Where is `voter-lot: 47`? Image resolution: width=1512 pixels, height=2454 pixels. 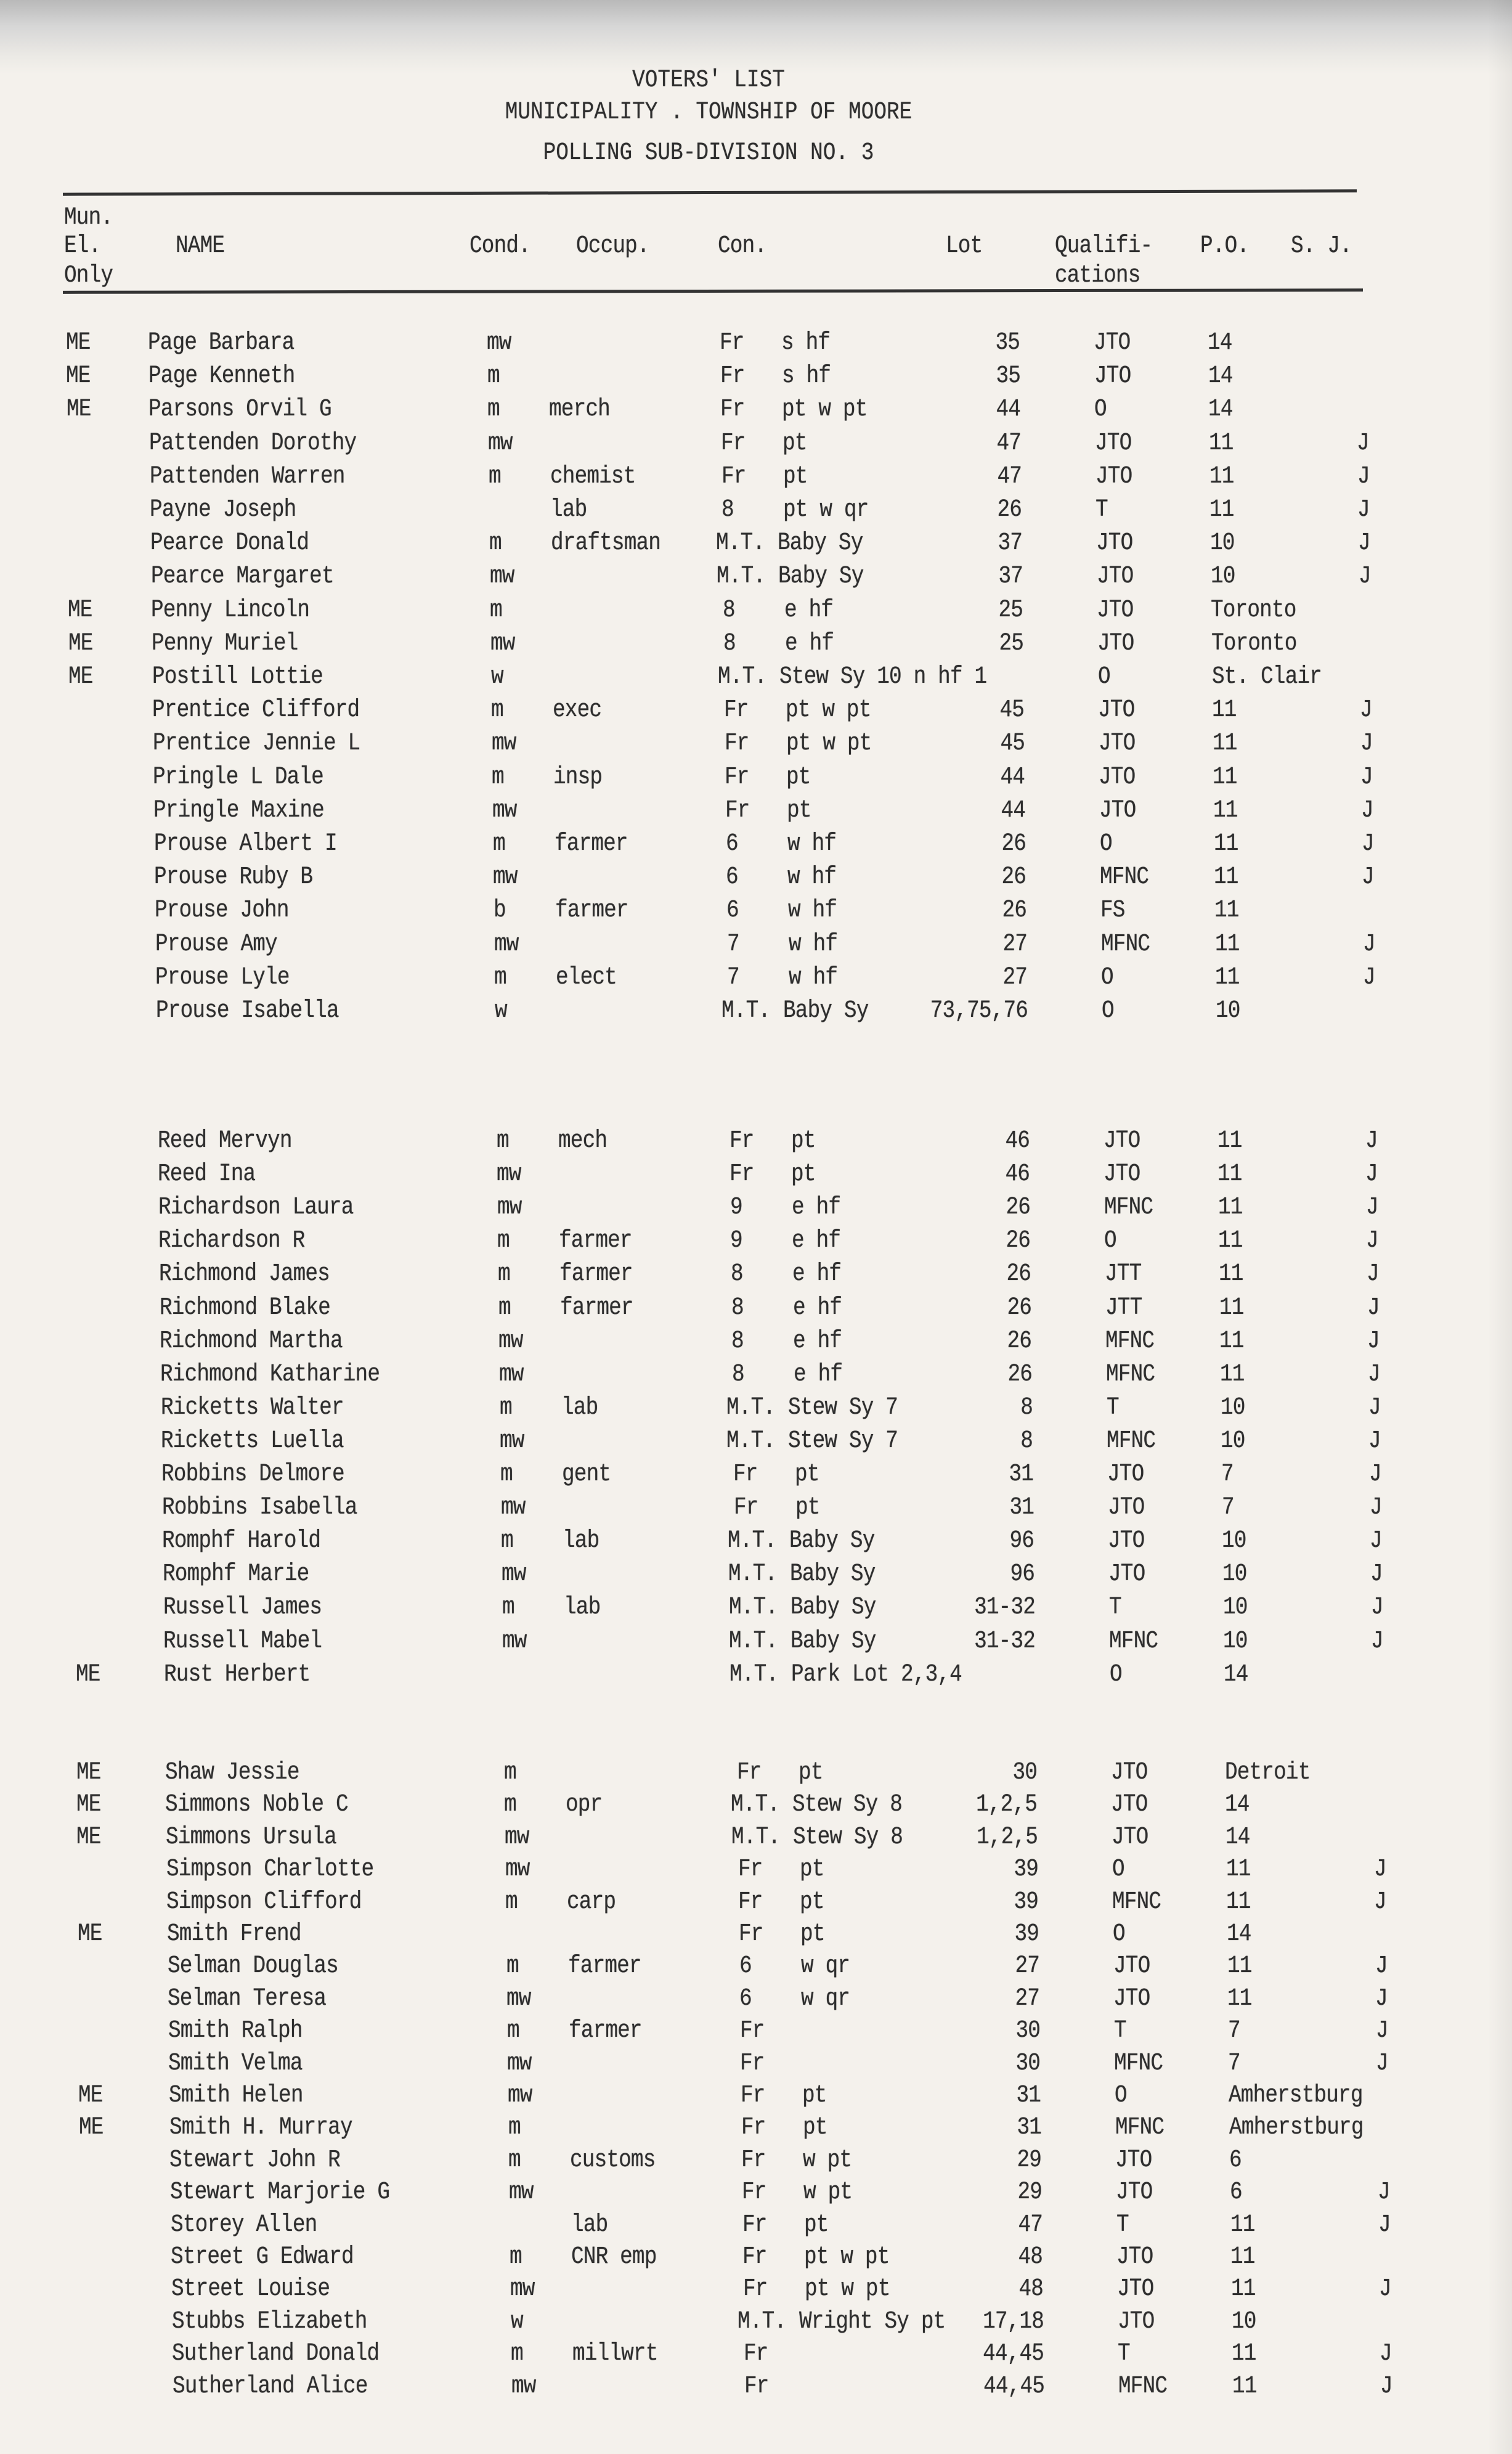 voter-lot: 47 is located at coordinates (1009, 476).